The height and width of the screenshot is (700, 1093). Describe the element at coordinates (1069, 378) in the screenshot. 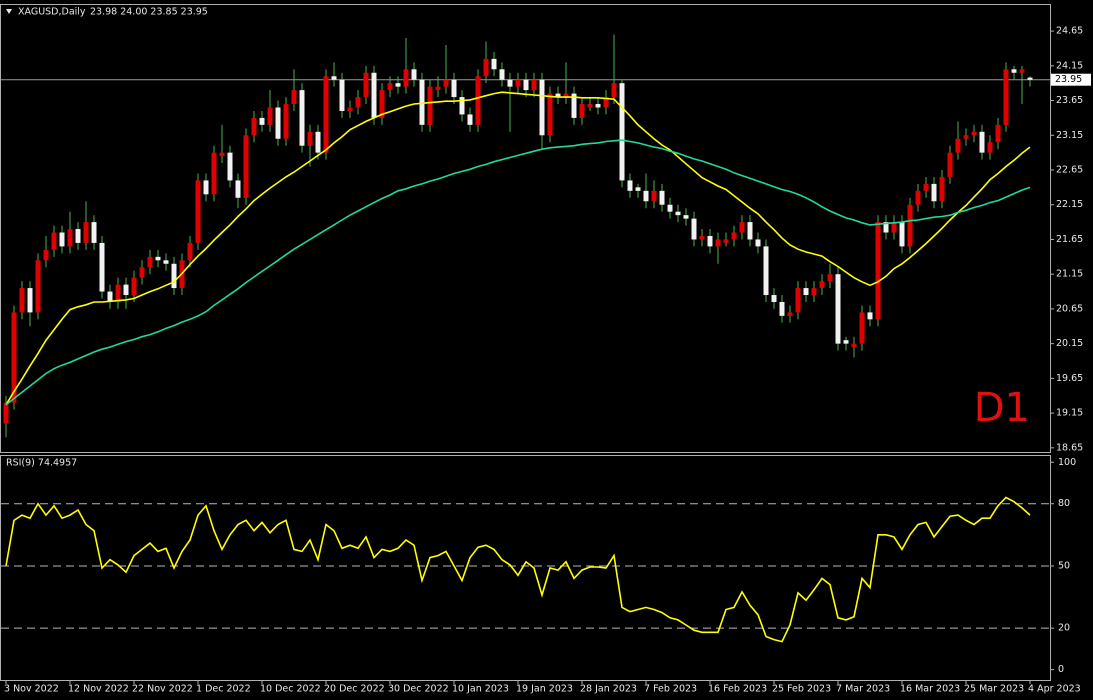

I see `y-tick-label: 19.65` at that location.